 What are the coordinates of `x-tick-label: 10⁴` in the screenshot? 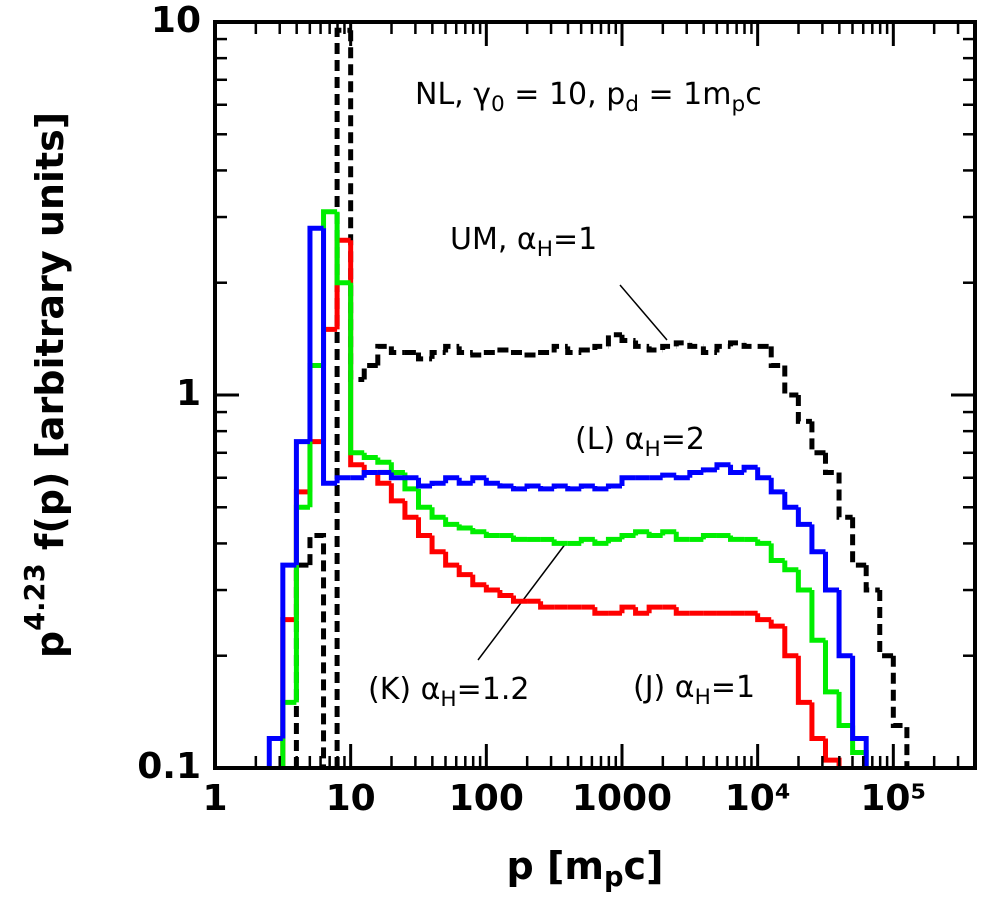 It's located at (758, 798).